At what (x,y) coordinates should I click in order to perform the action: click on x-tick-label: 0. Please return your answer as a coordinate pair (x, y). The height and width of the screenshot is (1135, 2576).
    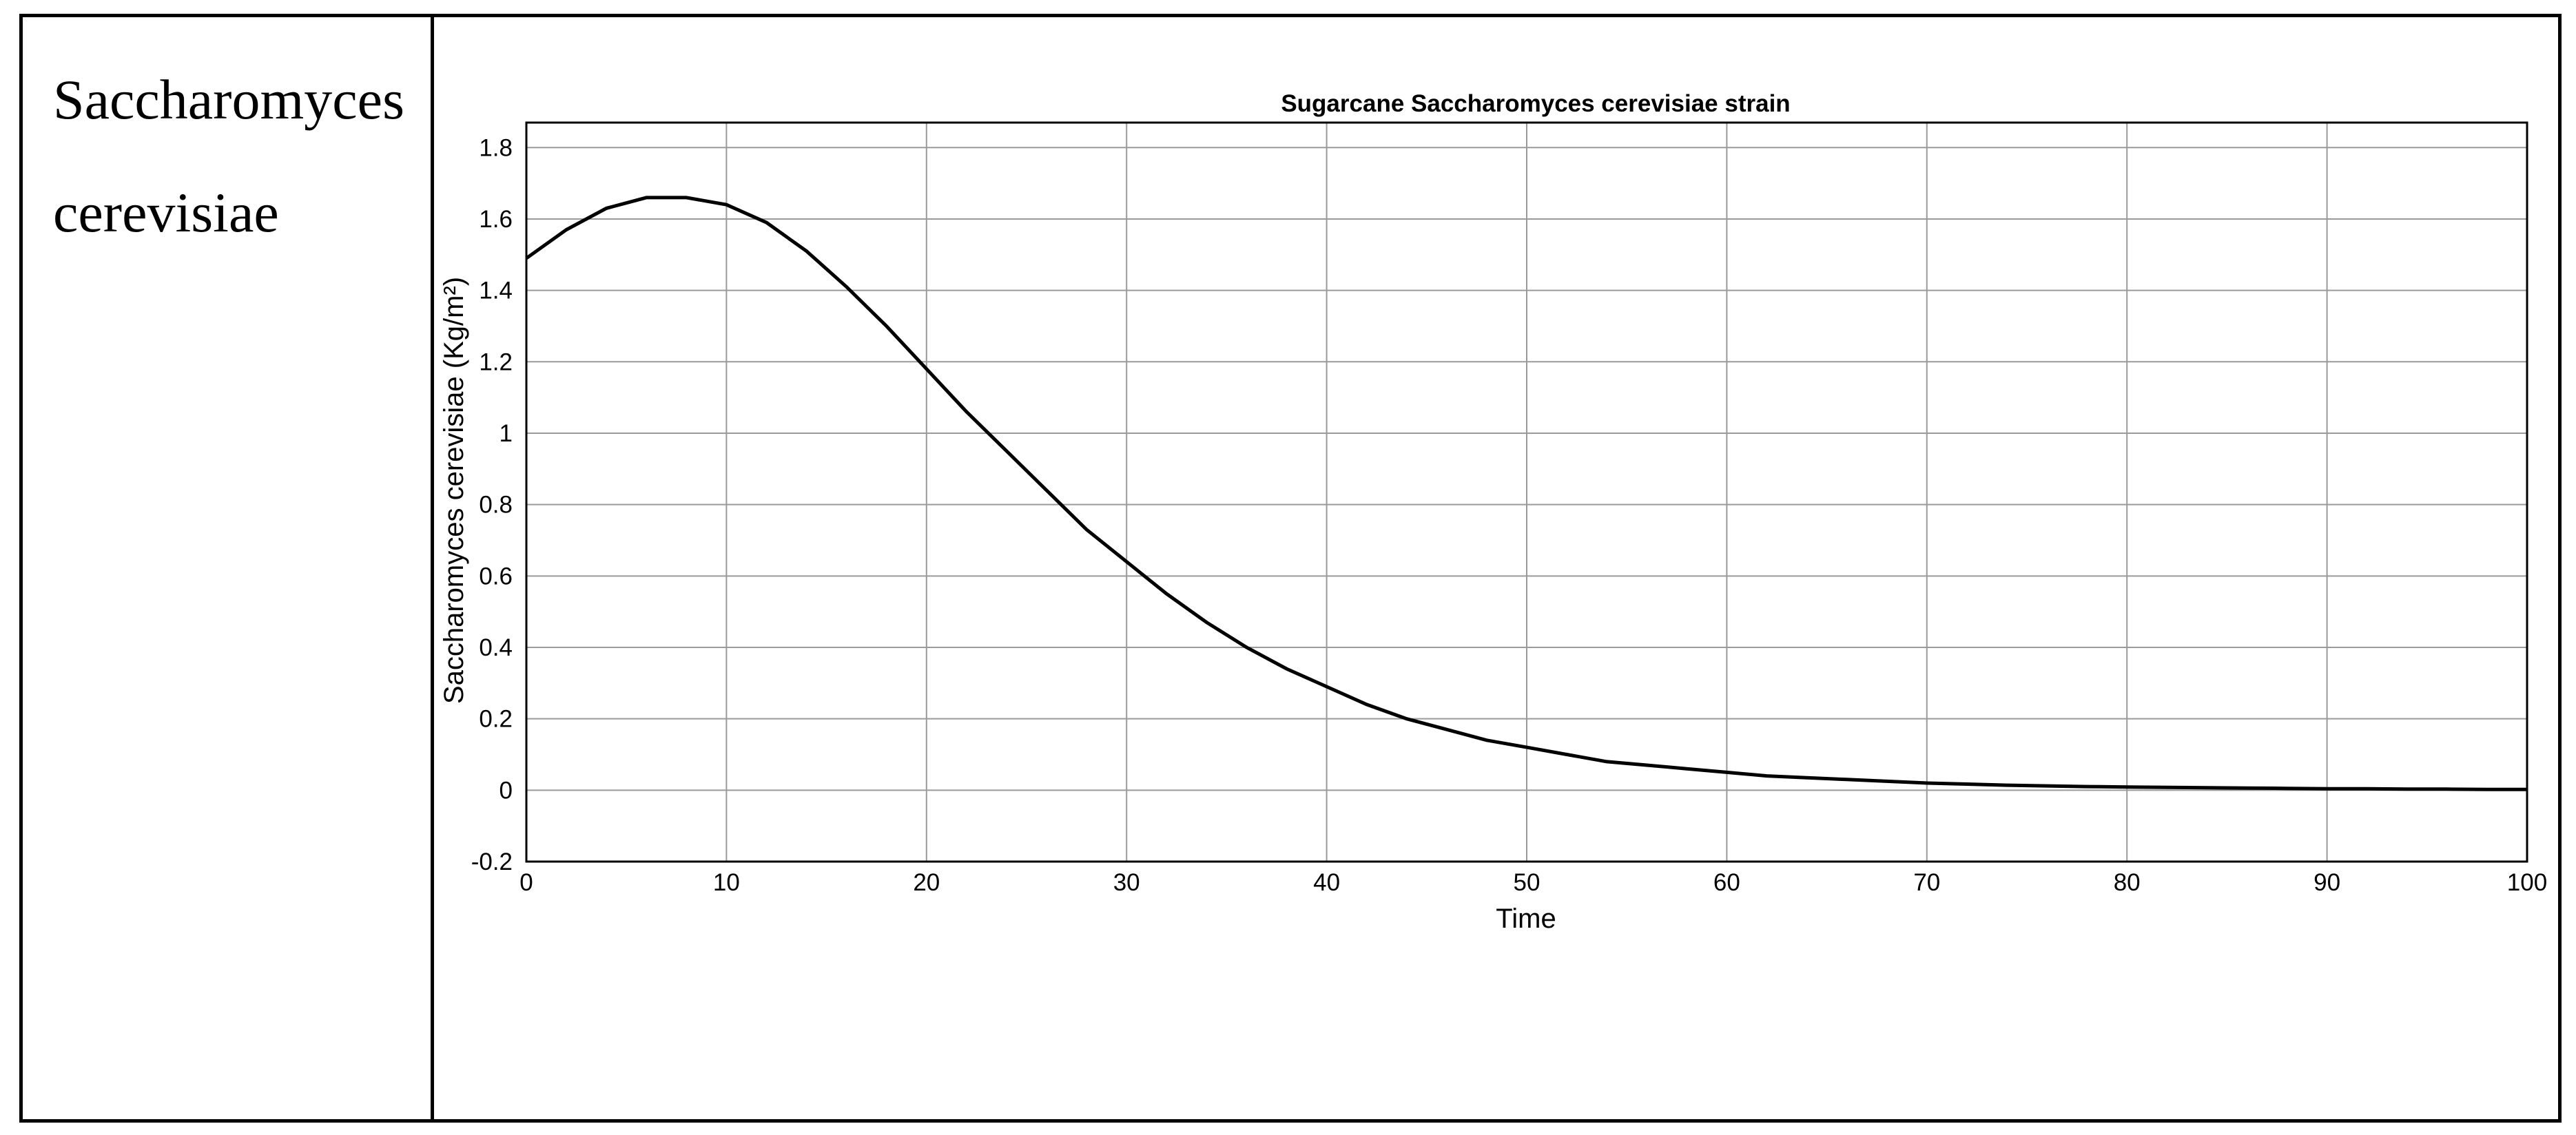
    Looking at the image, I should click on (526, 883).